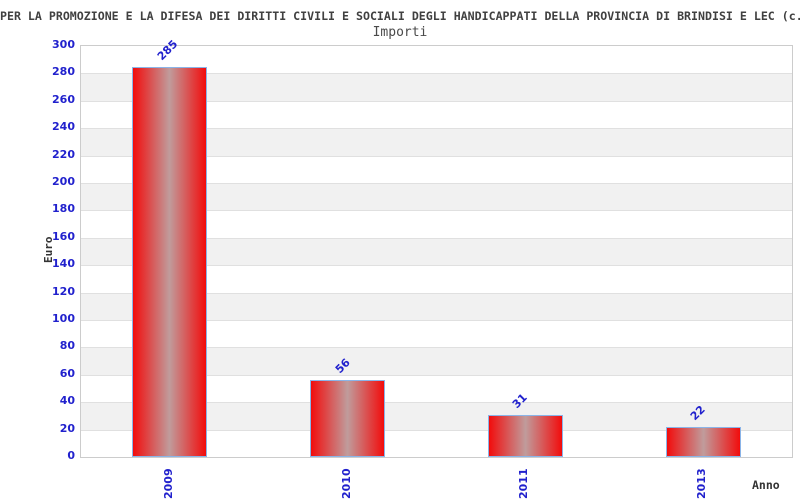  Describe the element at coordinates (525, 435) in the screenshot. I see `bar-2011` at that location.